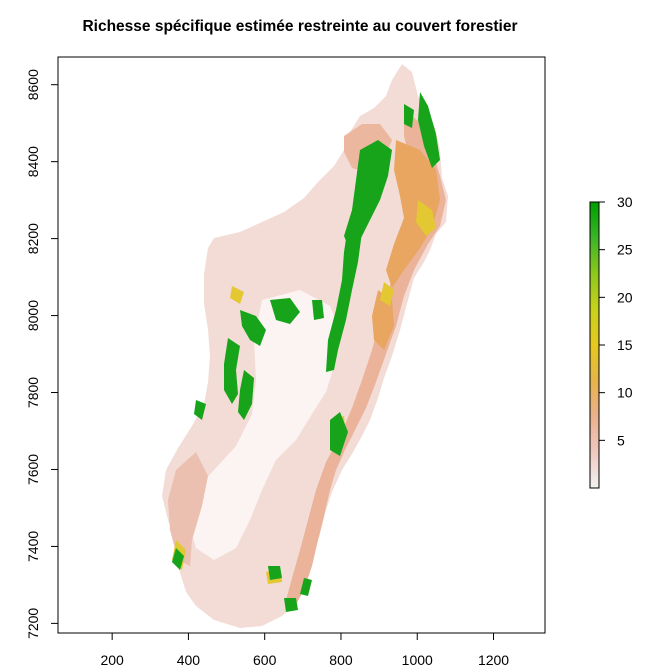 The width and height of the screenshot is (672, 672). What do you see at coordinates (188, 509) in the screenshot?
I see `southwest-band` at bounding box center [188, 509].